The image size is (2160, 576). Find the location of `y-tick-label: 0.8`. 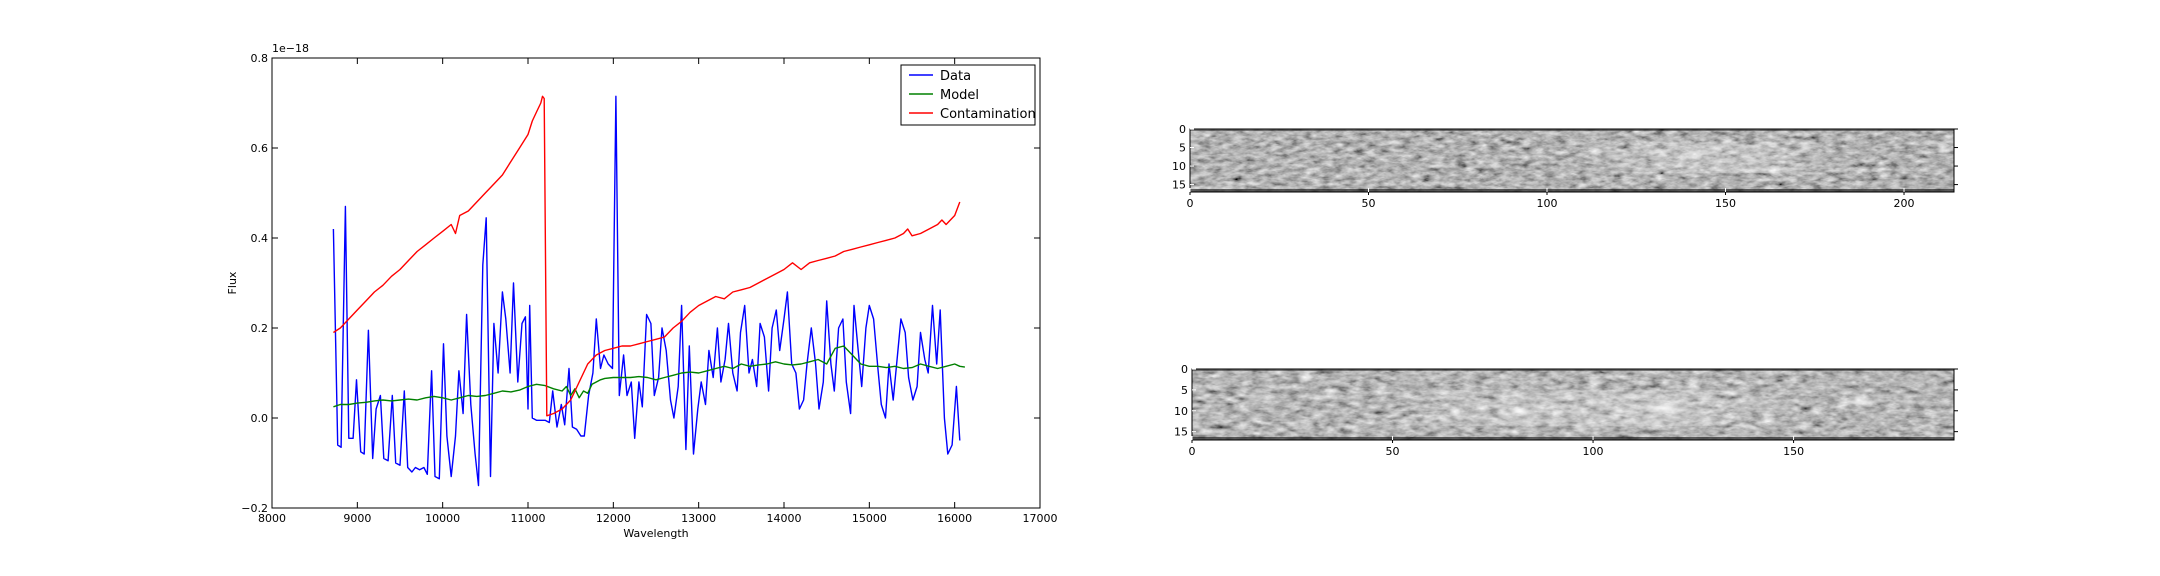

y-tick-label: 0.8 is located at coordinates (260, 58).